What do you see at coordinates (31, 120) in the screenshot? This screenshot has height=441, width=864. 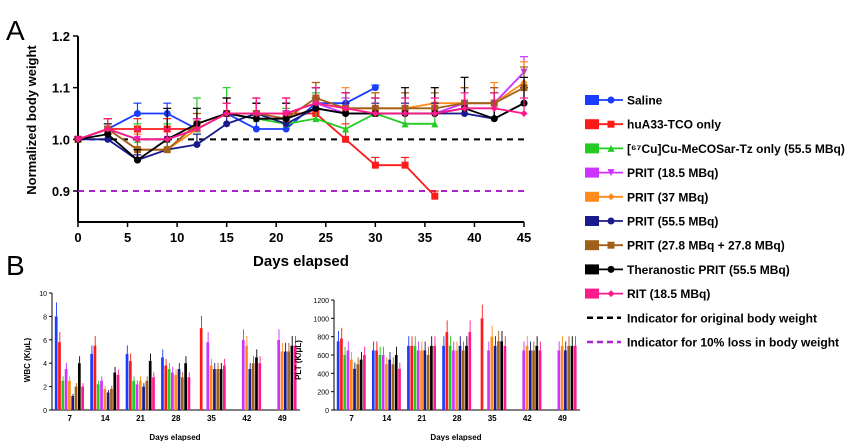 I see `chart-a-ylabel: Normalized body weight` at bounding box center [31, 120].